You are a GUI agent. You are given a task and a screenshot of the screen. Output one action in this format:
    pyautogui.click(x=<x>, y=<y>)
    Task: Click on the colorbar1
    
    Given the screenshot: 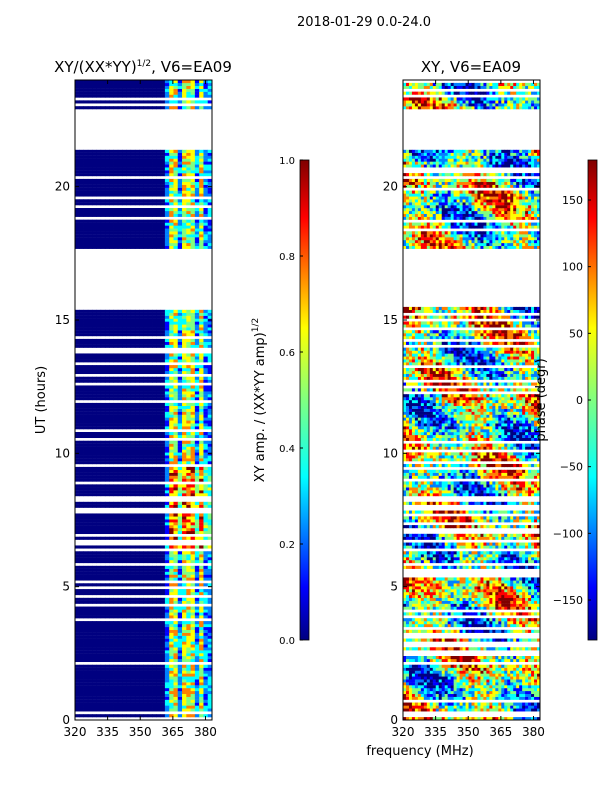 What is the action you would take?
    pyautogui.click(x=304, y=400)
    